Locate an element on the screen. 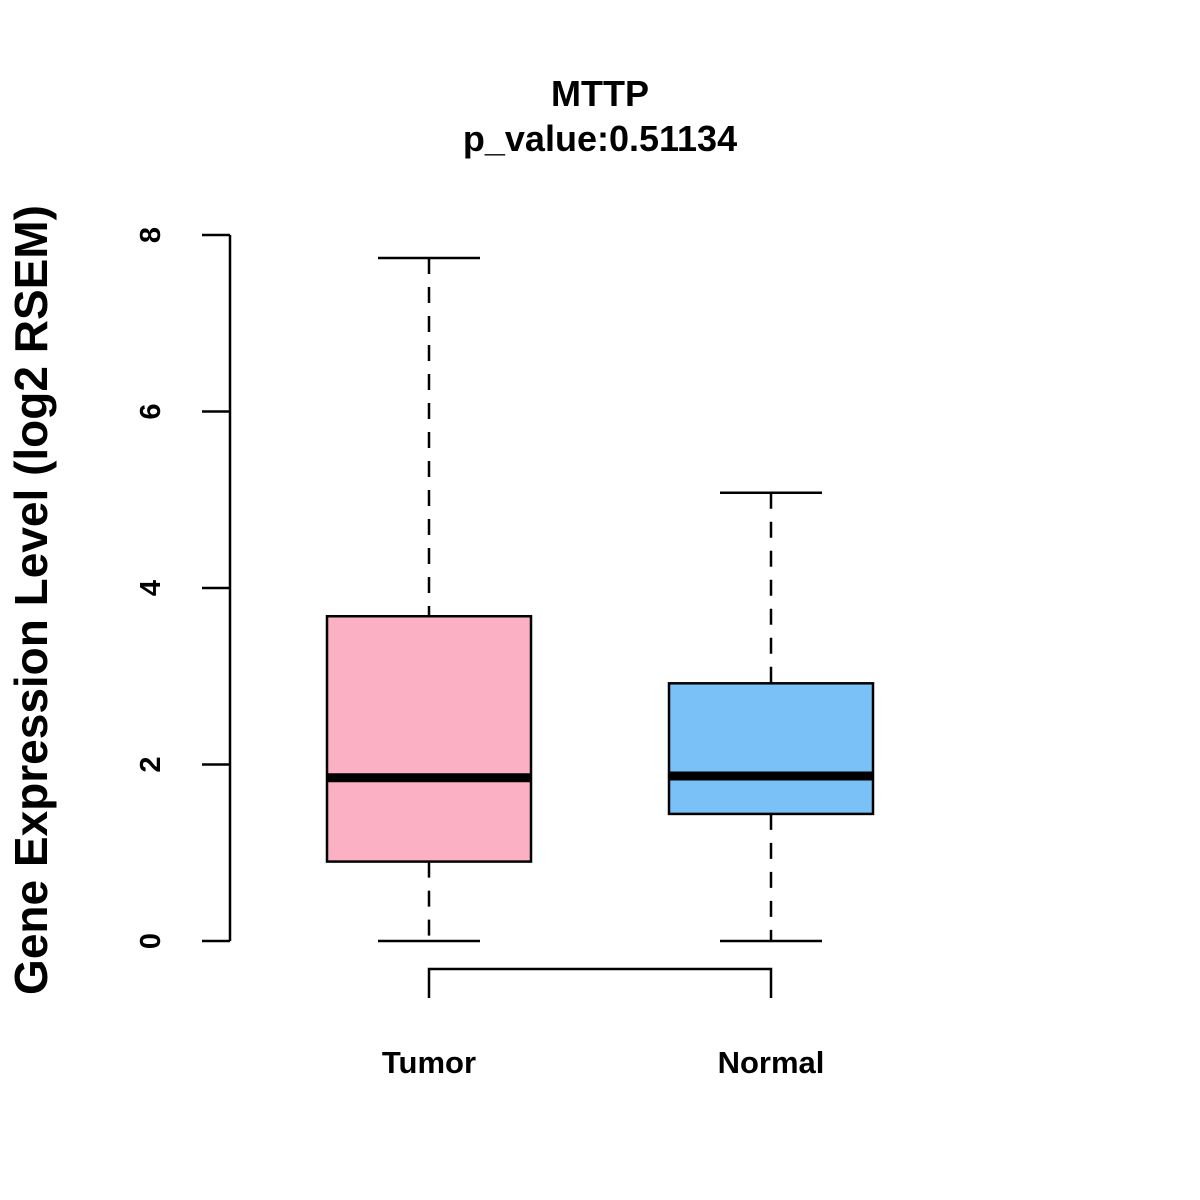 The height and width of the screenshot is (1200, 1200). y-tick-label: 0 is located at coordinates (151, 941).